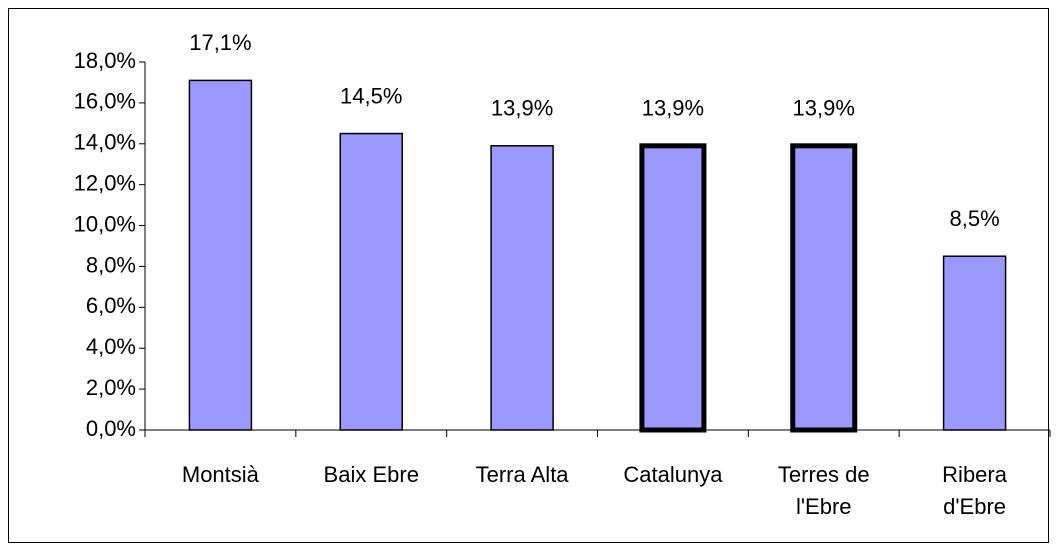 Image resolution: width=1057 pixels, height=551 pixels. Describe the element at coordinates (371, 474) in the screenshot. I see `x-tick-label: Baix Ebre` at that location.